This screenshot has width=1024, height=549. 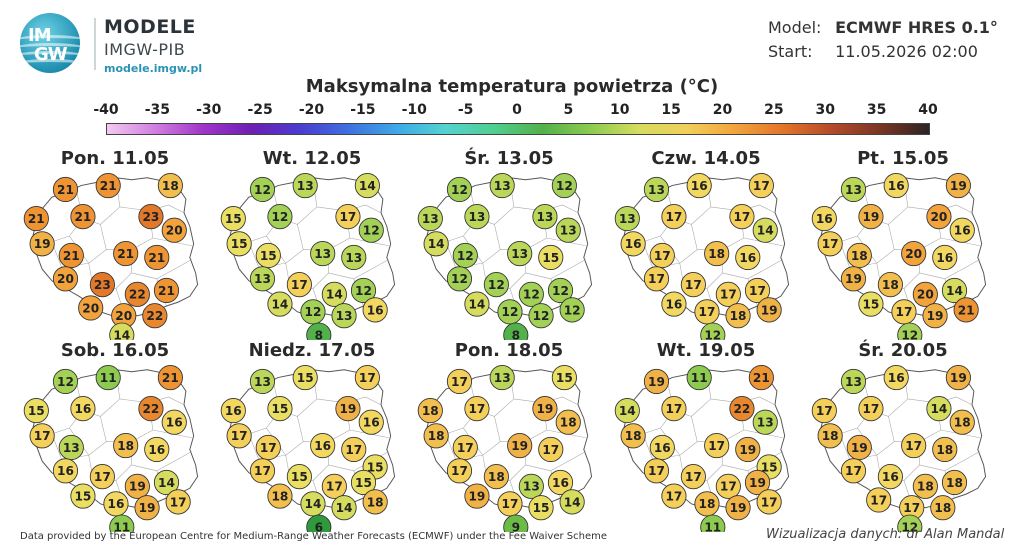 What do you see at coordinates (962, 269) in the screenshot?
I see `region-border` at bounding box center [962, 269].